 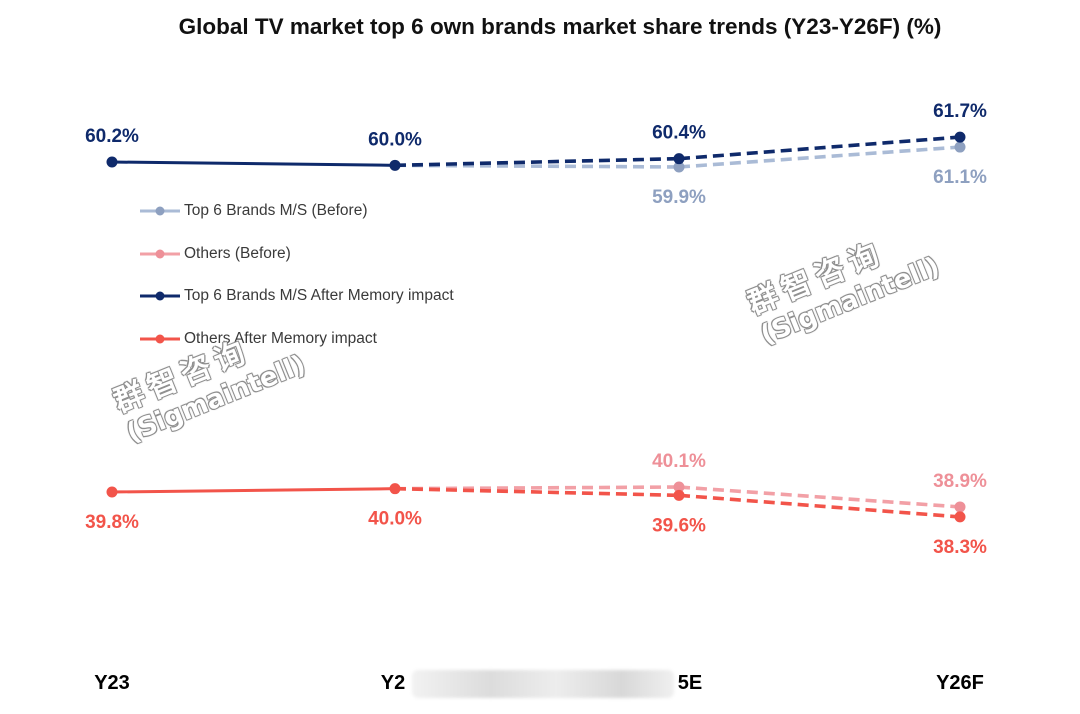 What do you see at coordinates (393, 683) in the screenshot?
I see `x-tick-label: Y2` at bounding box center [393, 683].